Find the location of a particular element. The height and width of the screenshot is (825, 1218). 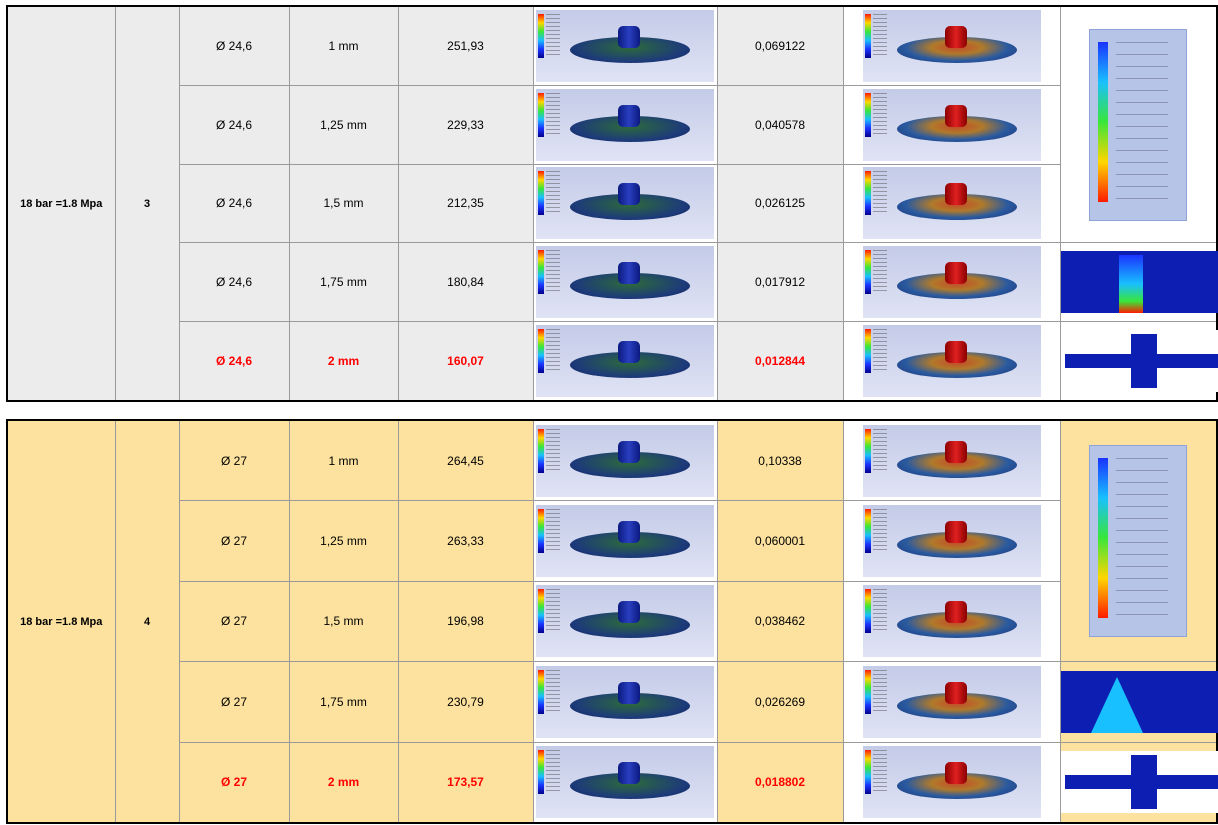

case-index: 4 is located at coordinates (147, 621).